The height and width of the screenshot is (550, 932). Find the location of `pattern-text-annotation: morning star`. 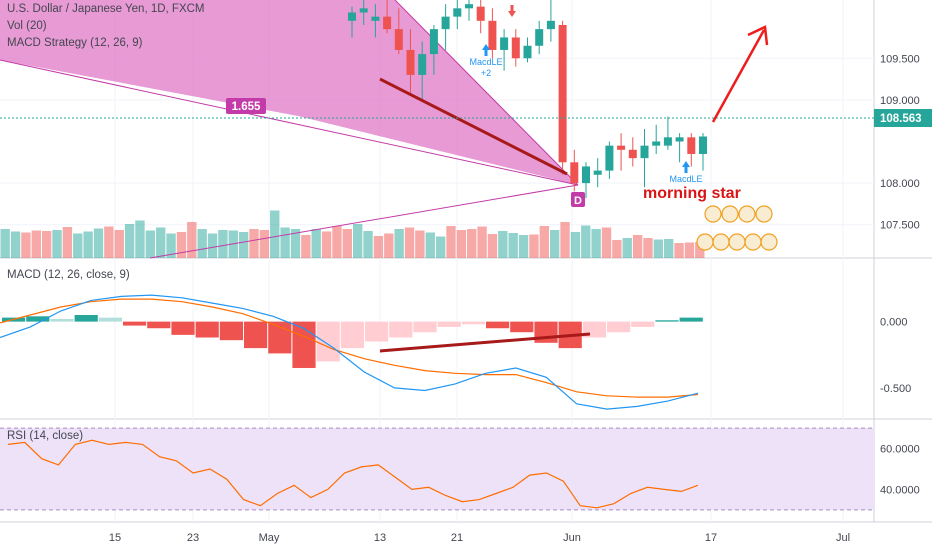

pattern-text-annotation: morning star is located at coordinates (692, 193).